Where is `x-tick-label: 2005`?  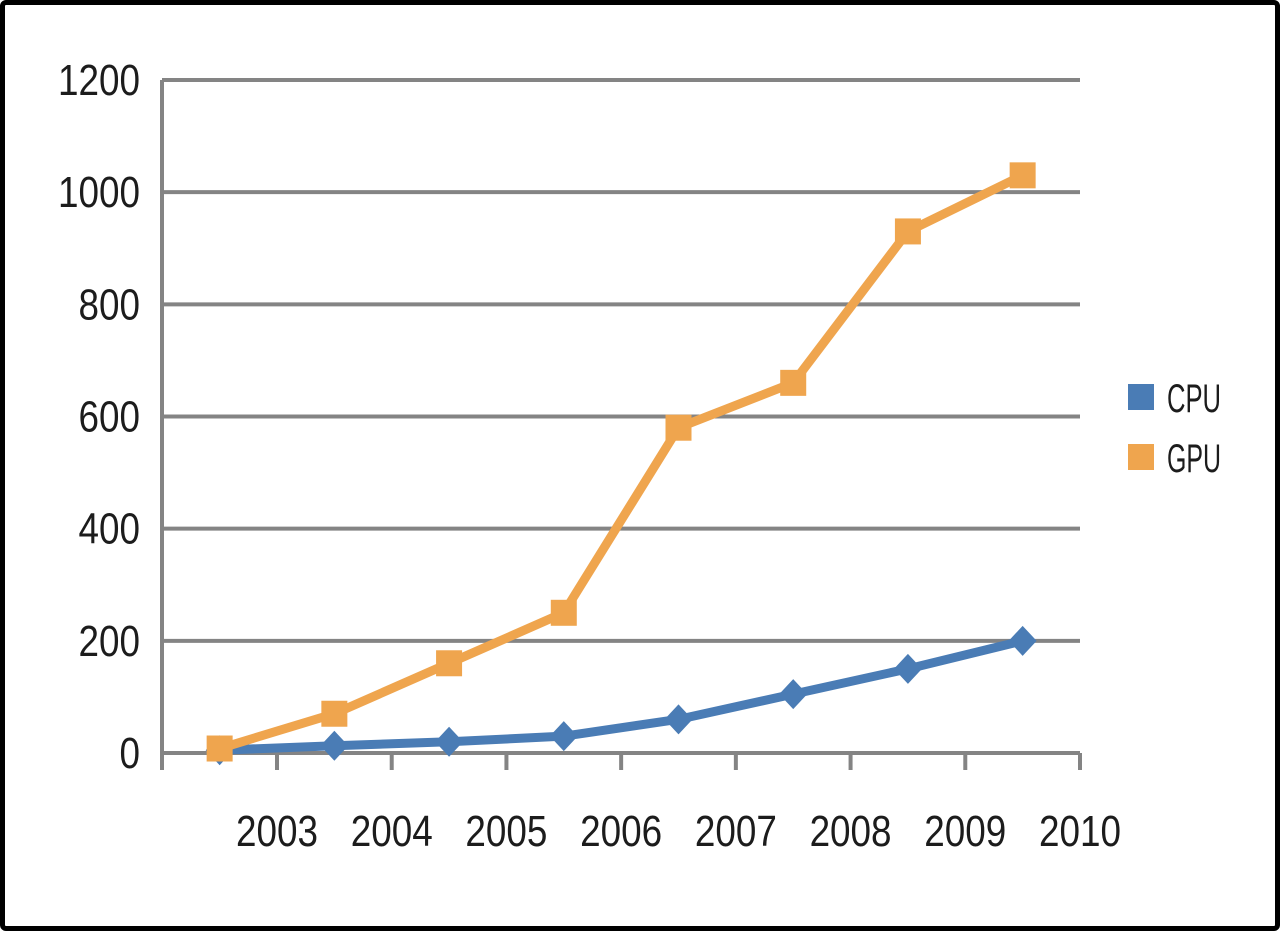 x-tick-label: 2005 is located at coordinates (506, 831).